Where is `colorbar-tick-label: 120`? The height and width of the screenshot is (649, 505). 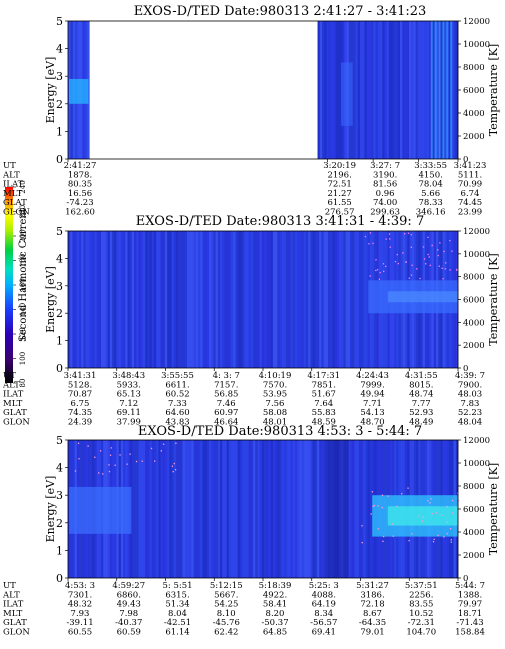 colorbar-tick-label: 120 is located at coordinates (23, 333).